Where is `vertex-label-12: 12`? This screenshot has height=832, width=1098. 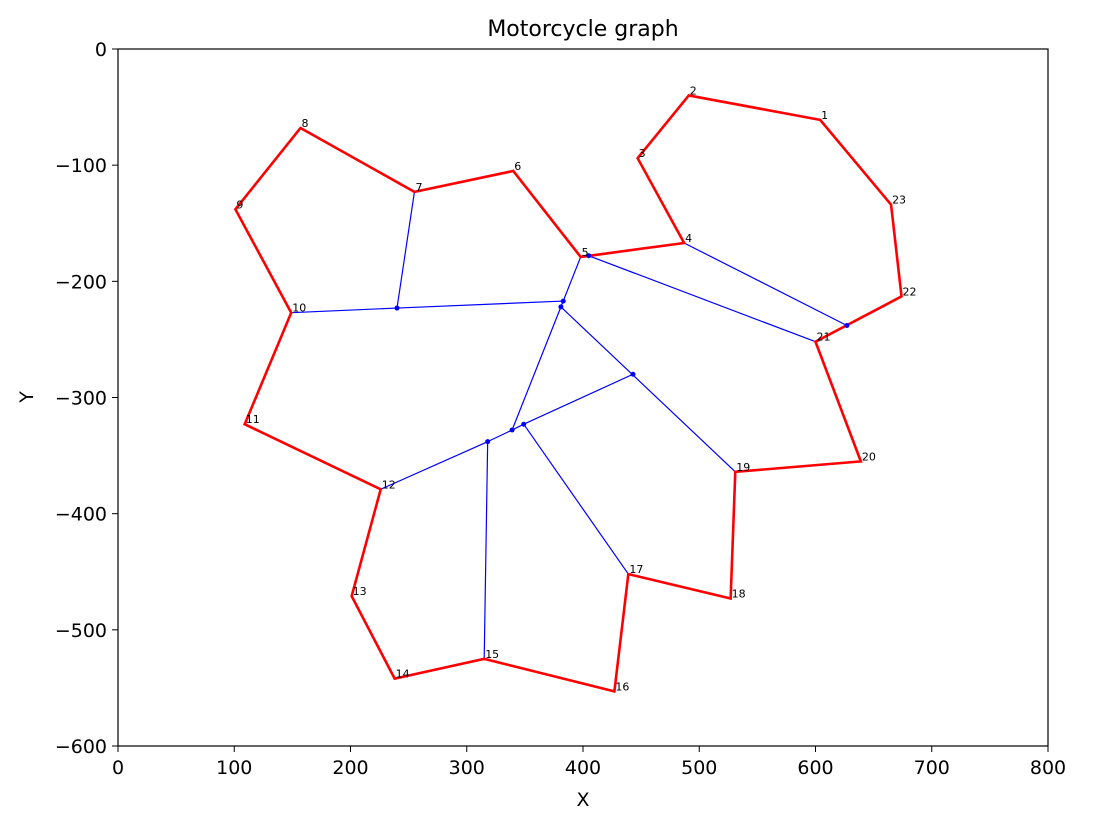 vertex-label-12: 12 is located at coordinates (389, 484).